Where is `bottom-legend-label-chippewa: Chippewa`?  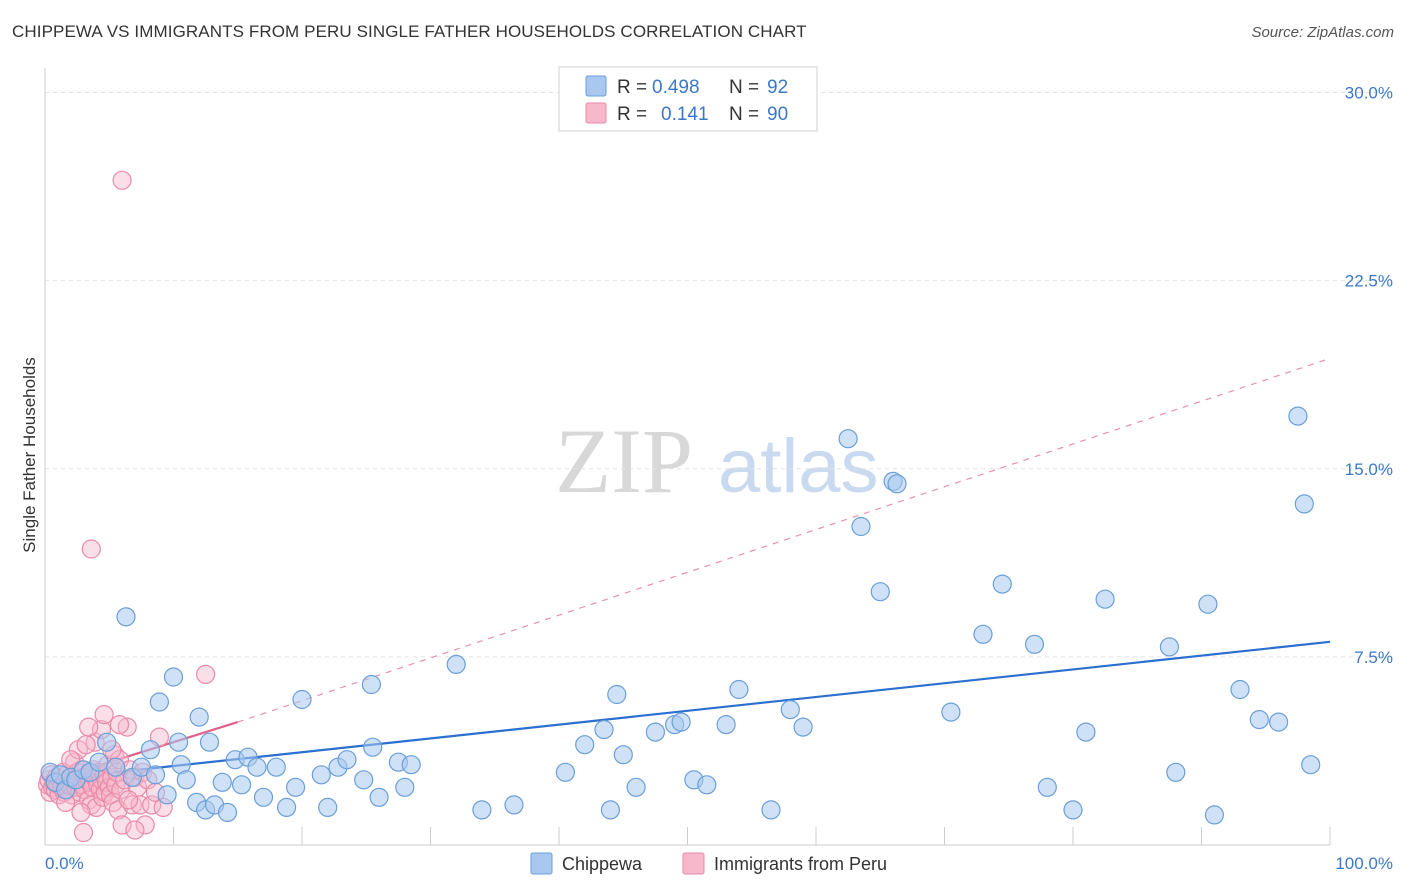 bottom-legend-label-chippewa: Chippewa is located at coordinates (602, 864).